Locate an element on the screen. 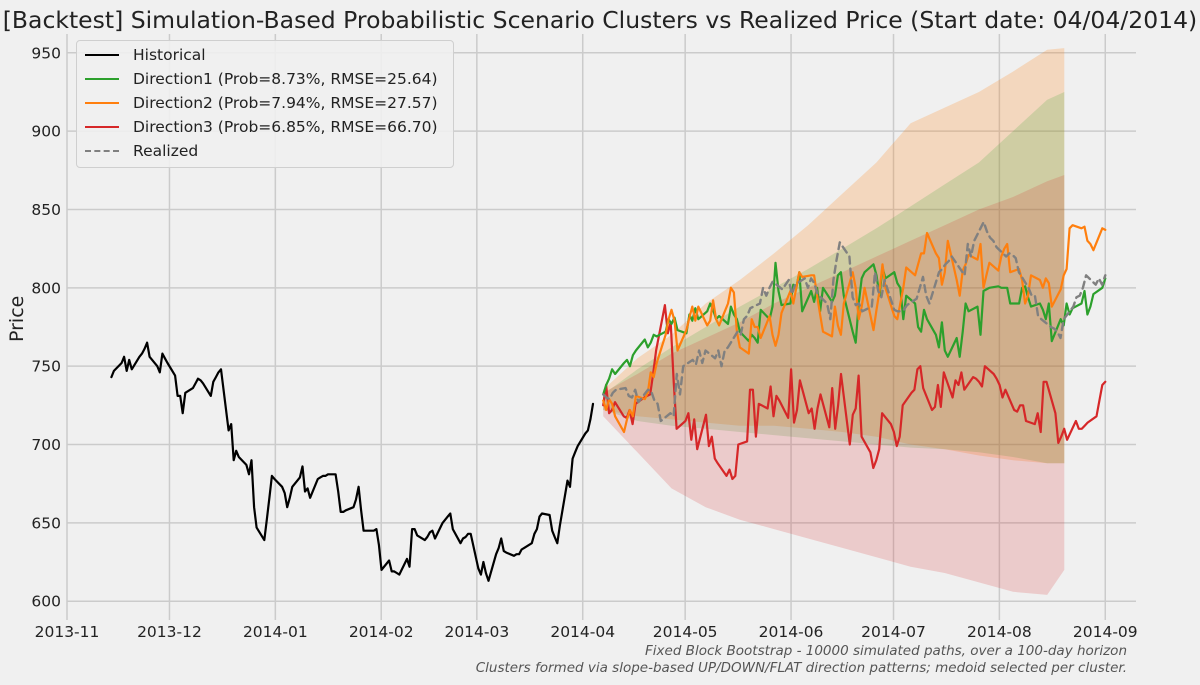  legend-label-historical: Historical is located at coordinates (169, 55).